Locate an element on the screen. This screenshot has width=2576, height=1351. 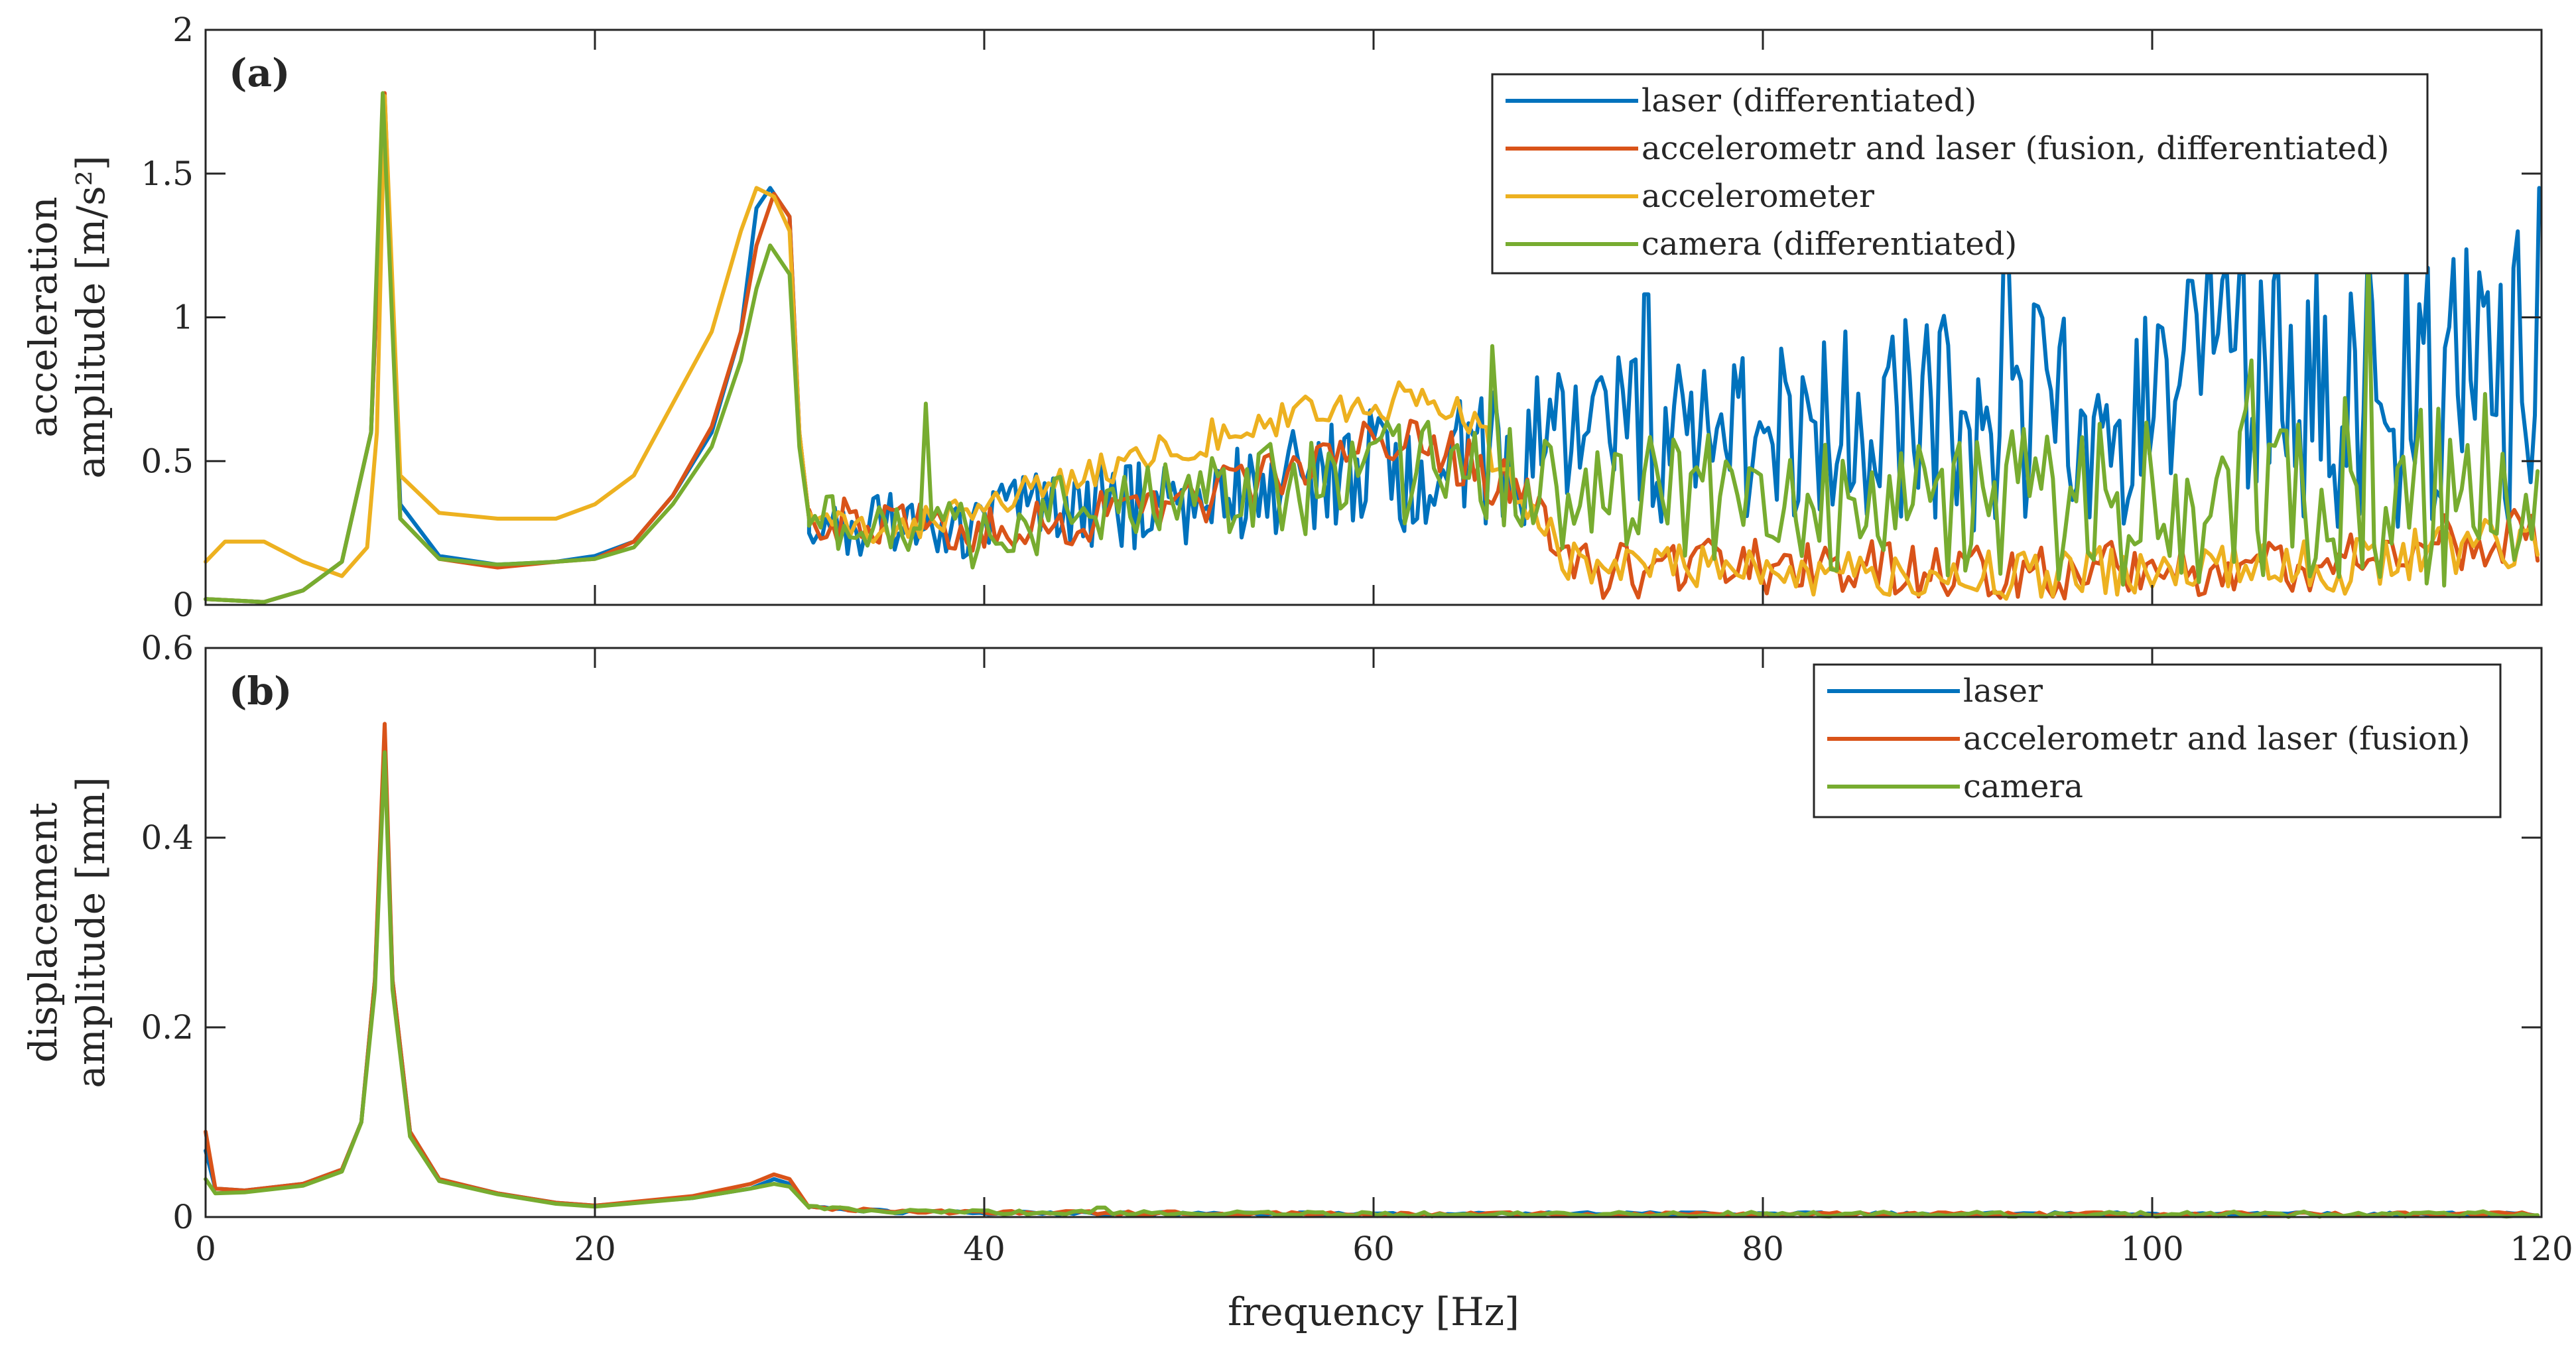
x-tick-label: 120 is located at coordinates (2542, 1249).